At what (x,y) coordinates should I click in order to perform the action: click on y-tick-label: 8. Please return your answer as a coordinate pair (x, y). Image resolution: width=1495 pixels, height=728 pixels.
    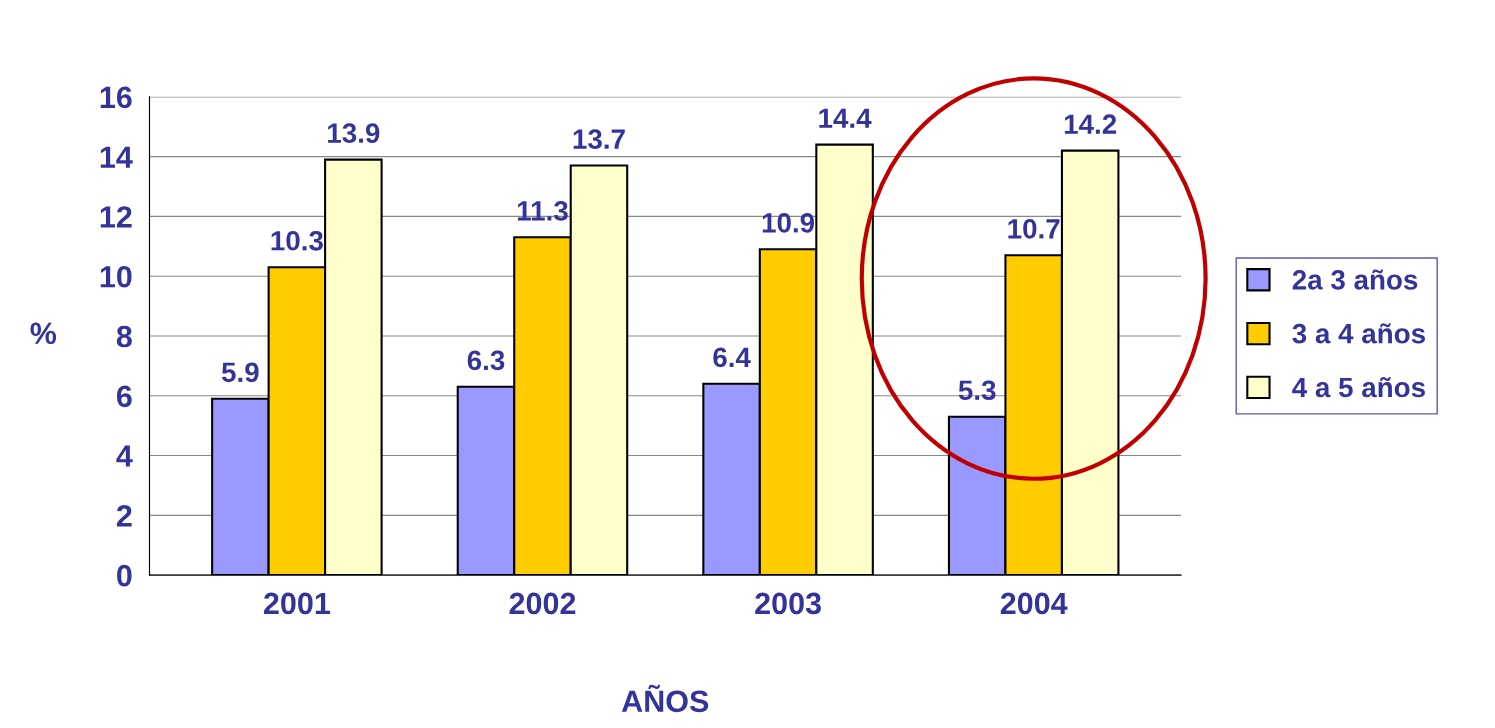
    Looking at the image, I should click on (124, 336).